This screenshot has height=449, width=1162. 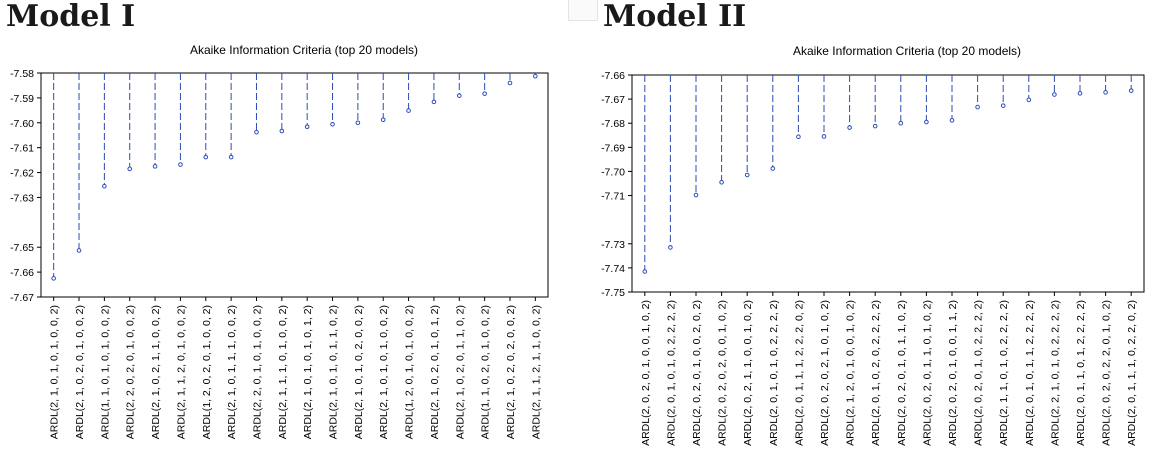 I want to click on y-tick-label: -7.63, so click(x=22, y=198).